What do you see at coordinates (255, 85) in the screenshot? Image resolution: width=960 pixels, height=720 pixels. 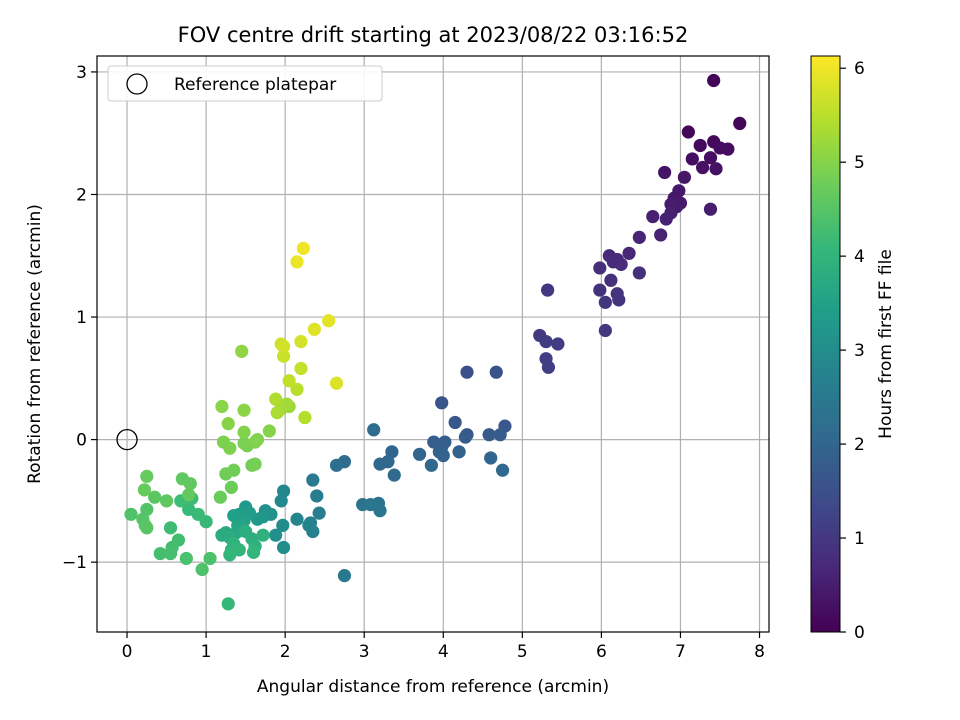 I see `legend-label: Reference platepar` at bounding box center [255, 85].